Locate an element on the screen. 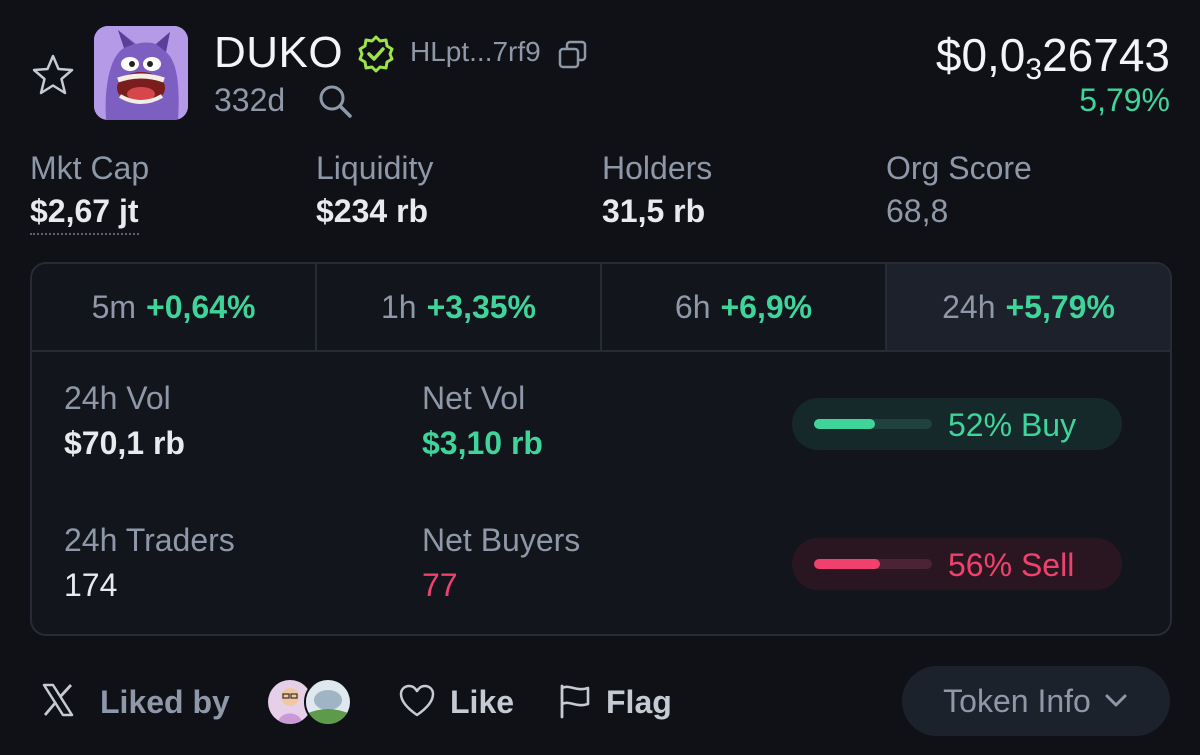 Image resolution: width=1200 pixels, height=755 pixels. stat-value: $234 rb is located at coordinates (372, 211).